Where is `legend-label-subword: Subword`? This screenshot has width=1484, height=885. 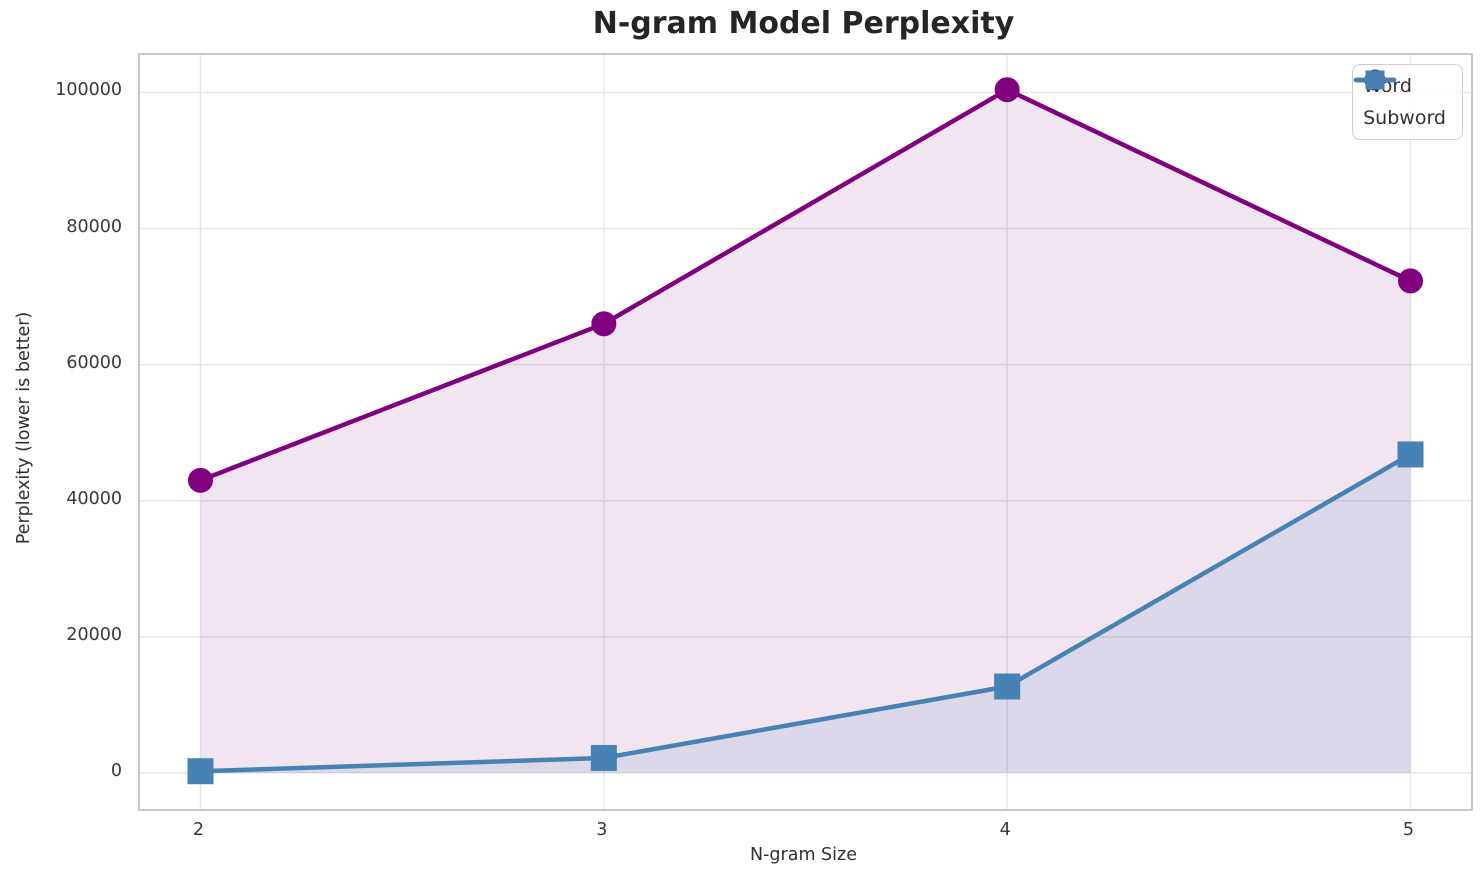
legend-label-subword: Subword is located at coordinates (1404, 118).